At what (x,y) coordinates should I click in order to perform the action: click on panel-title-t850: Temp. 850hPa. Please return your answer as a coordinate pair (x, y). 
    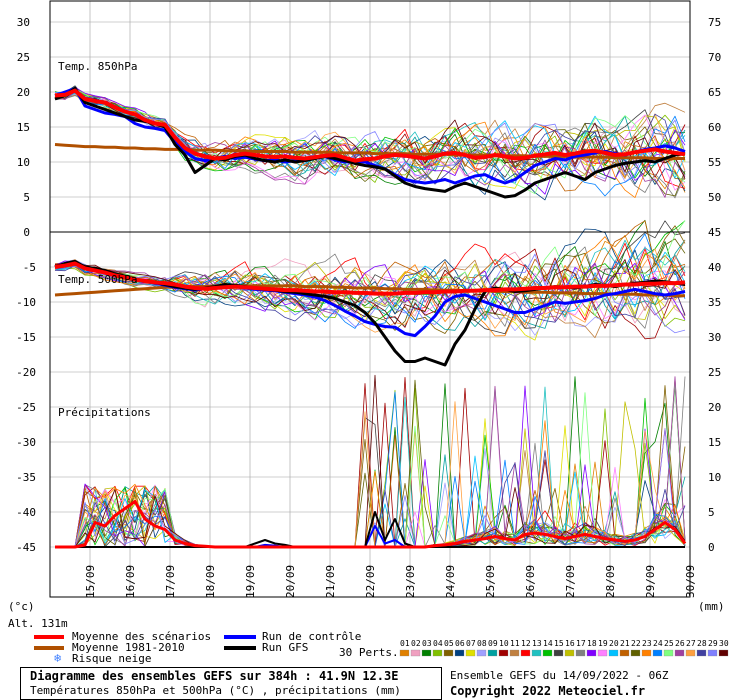
    Looking at the image, I should click on (97, 66).